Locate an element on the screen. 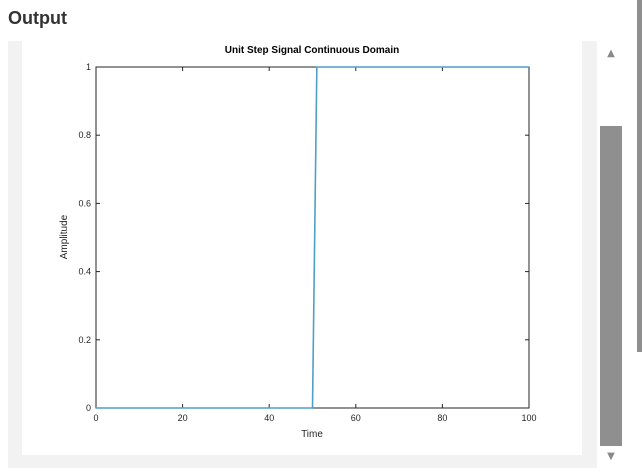  window-edge-scrollbar is located at coordinates (639, 176).